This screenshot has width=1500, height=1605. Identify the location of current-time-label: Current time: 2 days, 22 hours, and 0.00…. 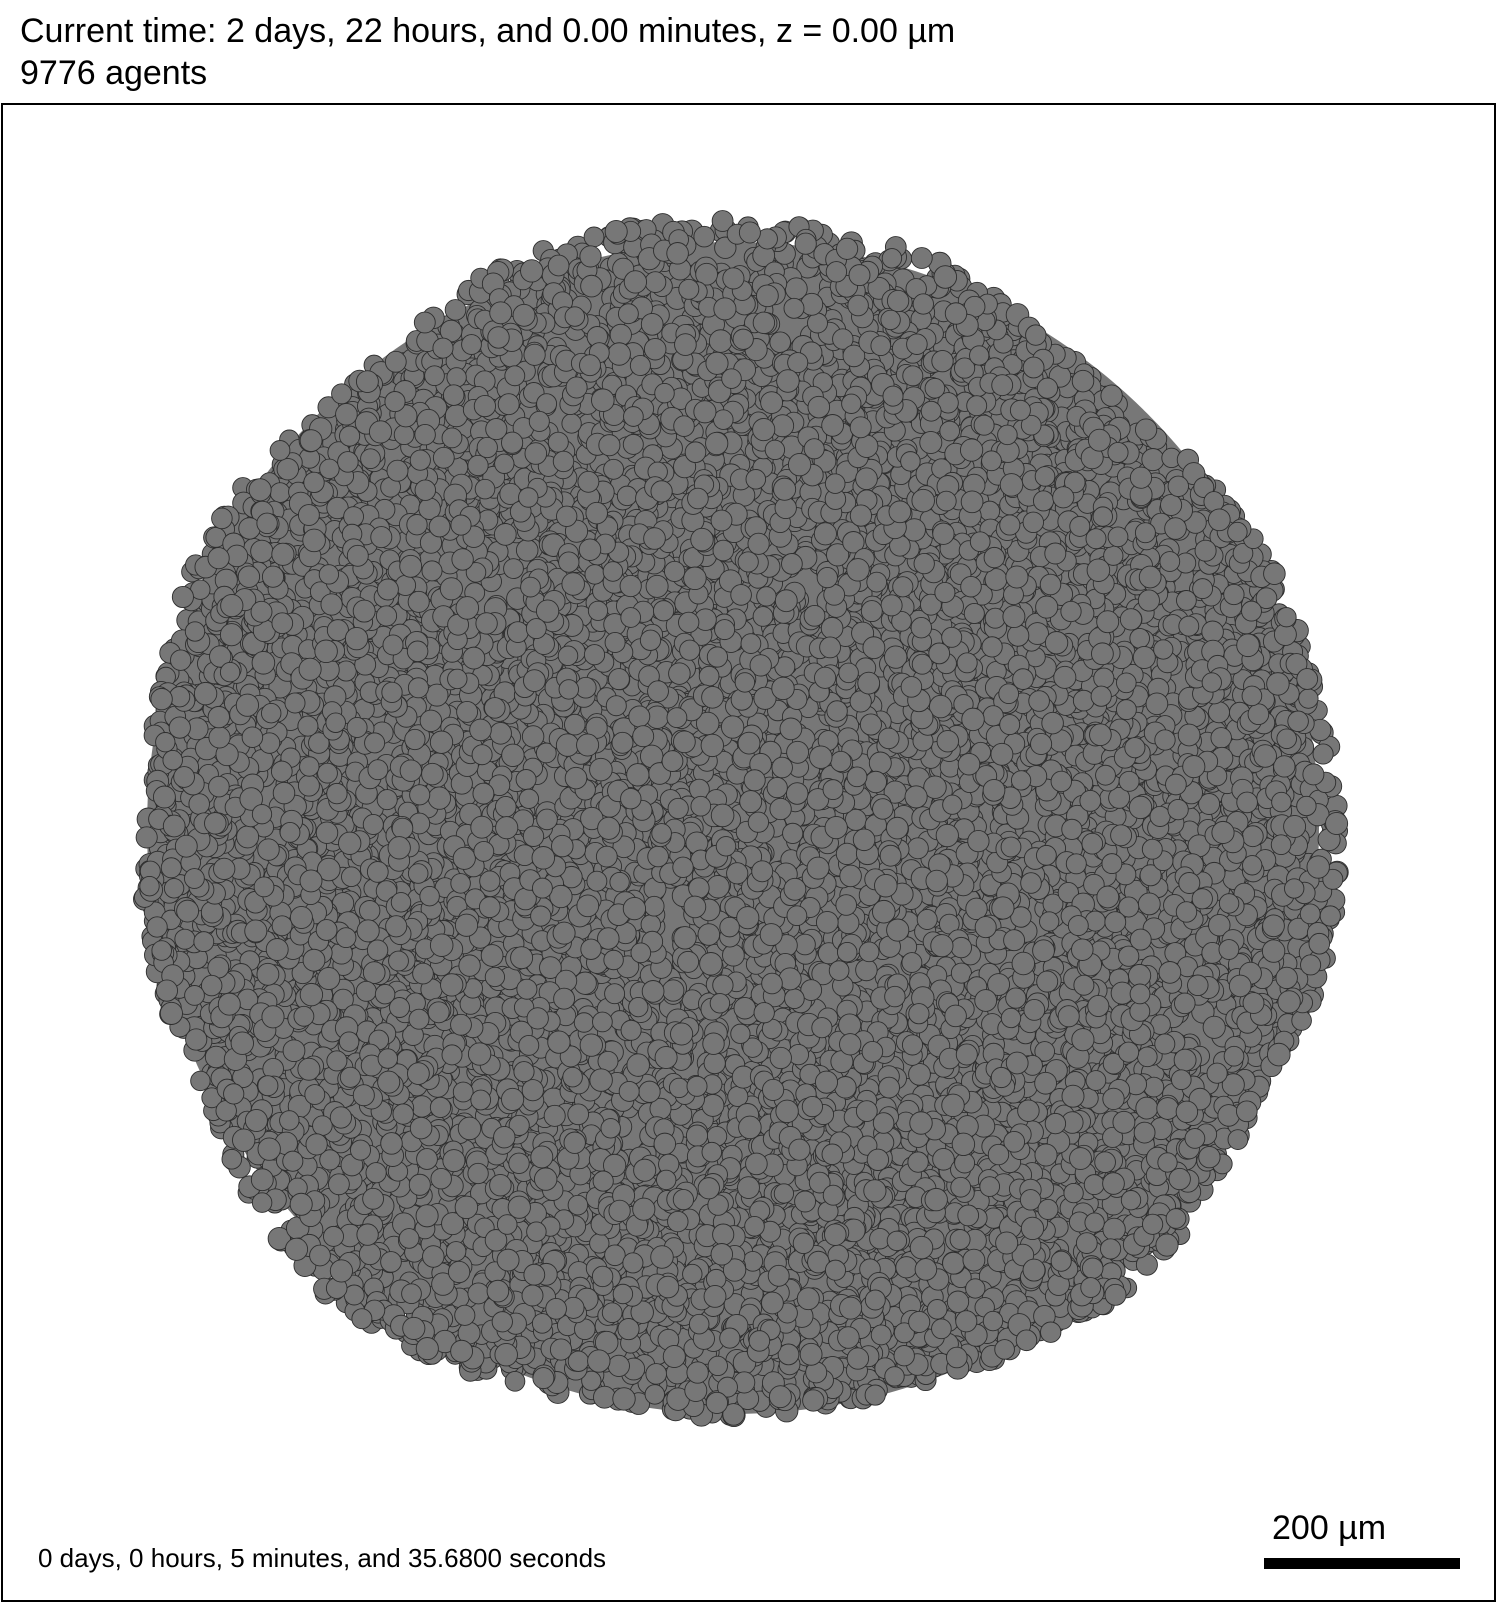
(488, 31).